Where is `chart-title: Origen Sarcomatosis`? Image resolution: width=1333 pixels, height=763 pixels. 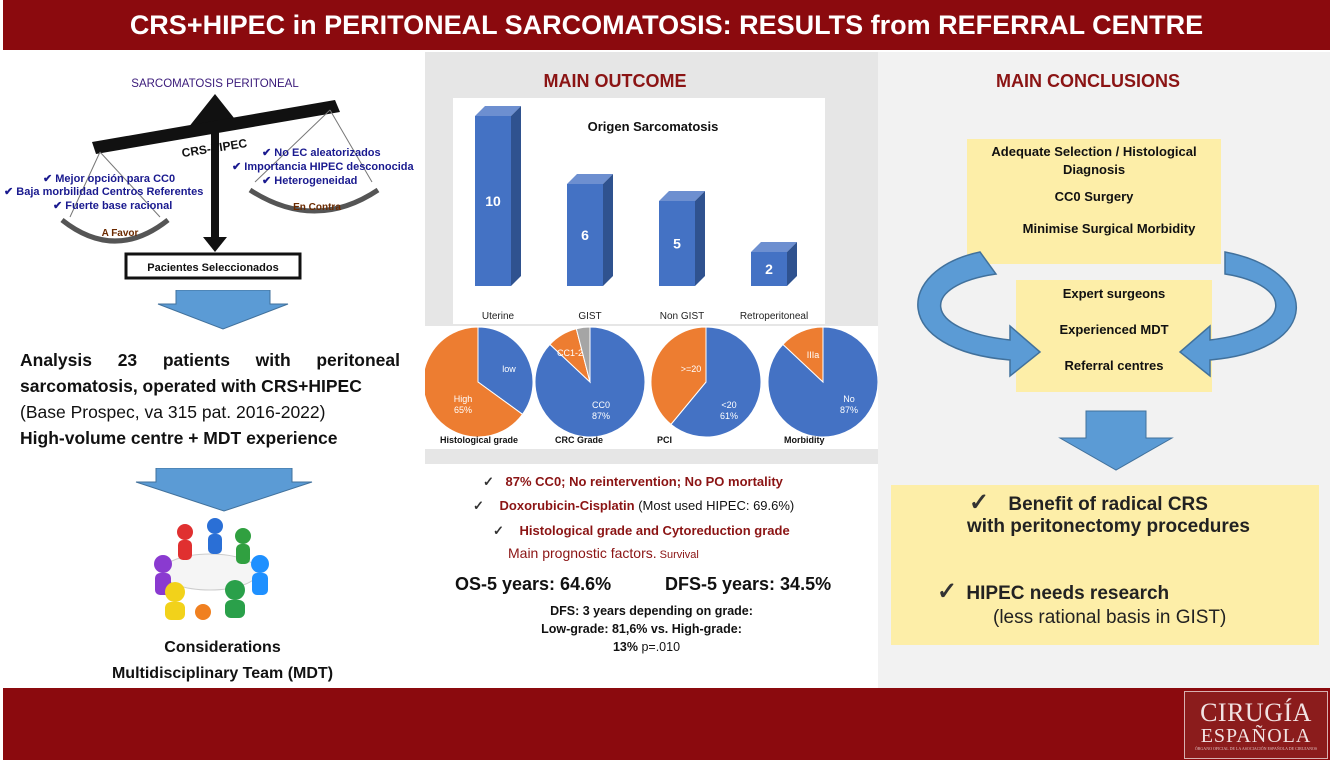 chart-title: Origen Sarcomatosis is located at coordinates (653, 126).